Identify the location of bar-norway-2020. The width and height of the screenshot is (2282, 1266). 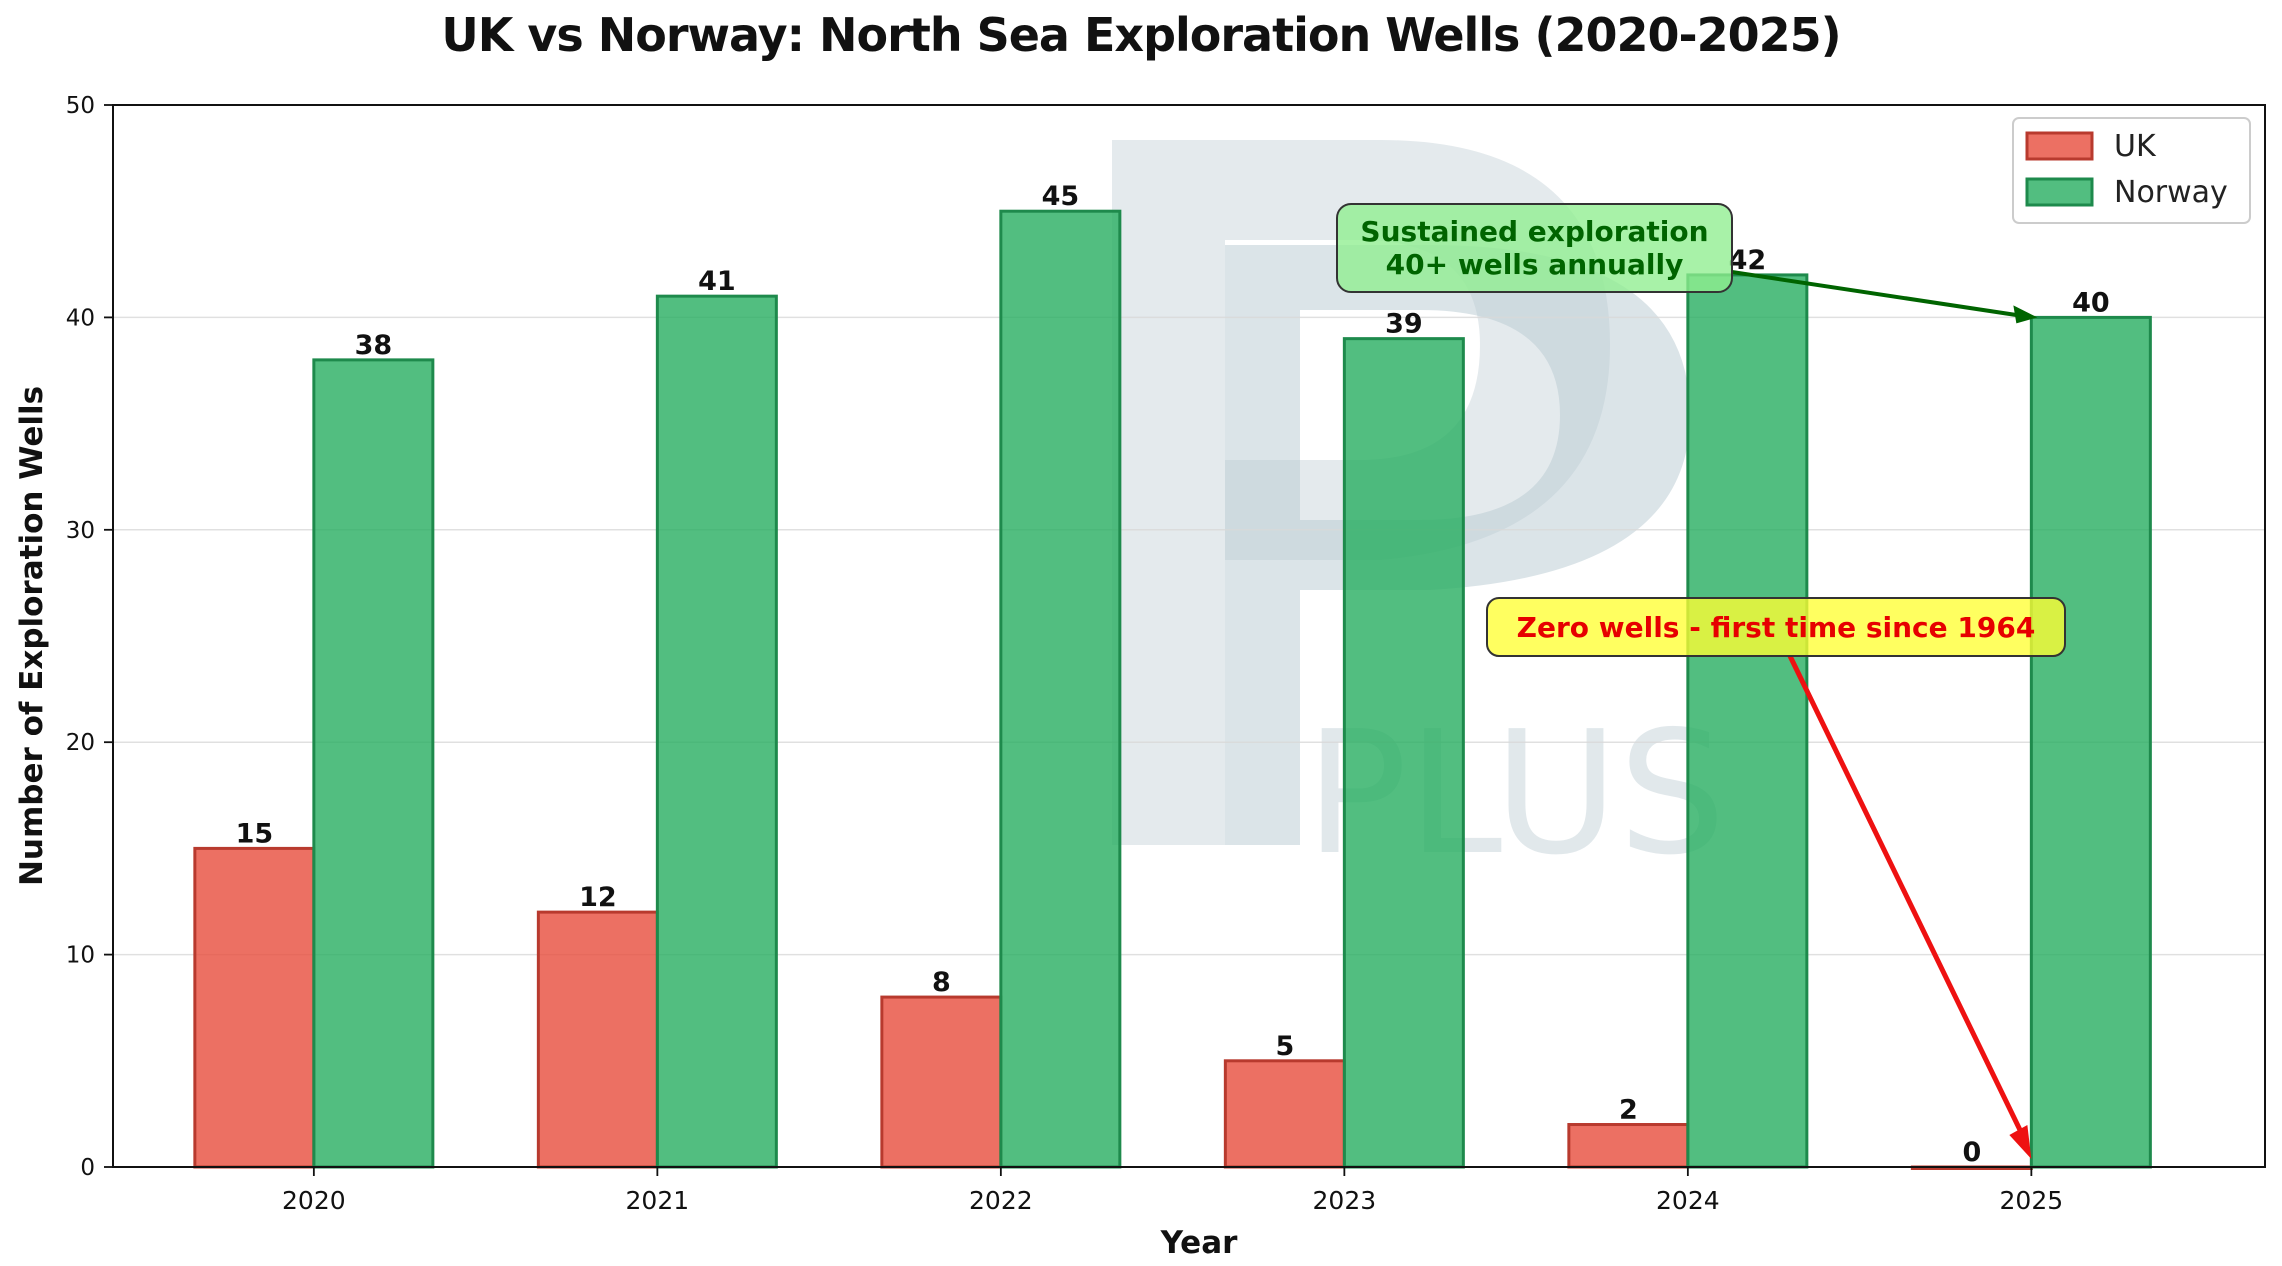
(373, 763).